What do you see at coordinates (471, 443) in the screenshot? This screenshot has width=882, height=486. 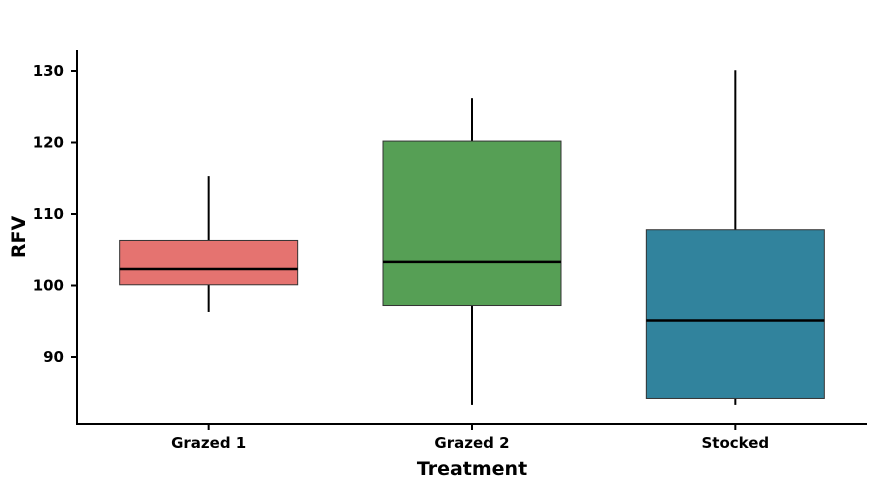 I see `x-tick-label: Grazed 2` at bounding box center [471, 443].